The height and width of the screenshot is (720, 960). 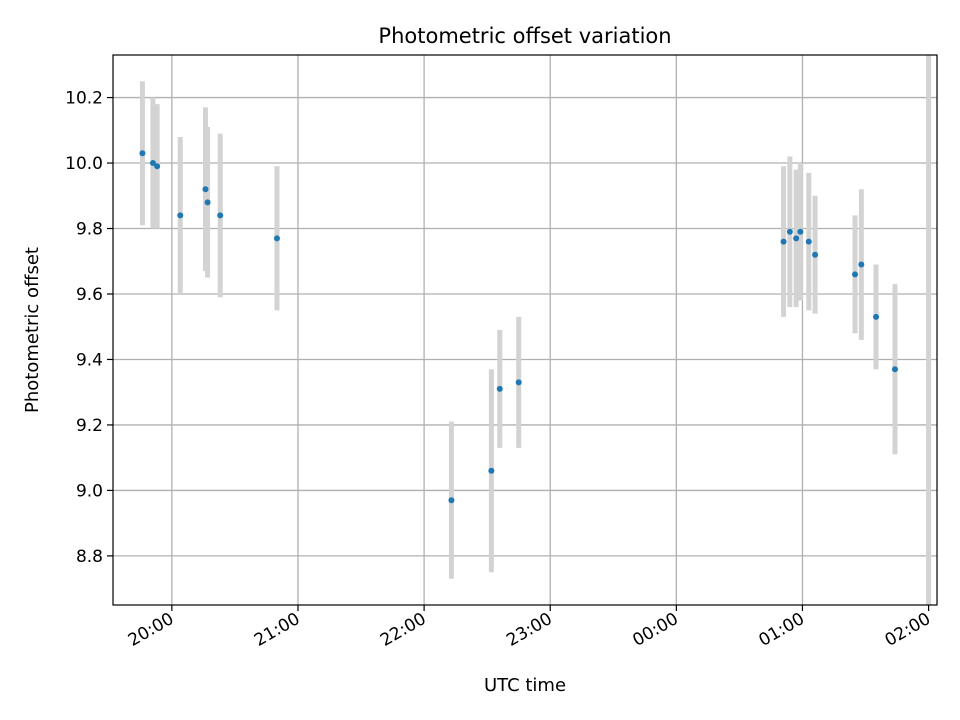 What do you see at coordinates (89, 557) in the screenshot?
I see `y-tick-label: 8.8` at bounding box center [89, 557].